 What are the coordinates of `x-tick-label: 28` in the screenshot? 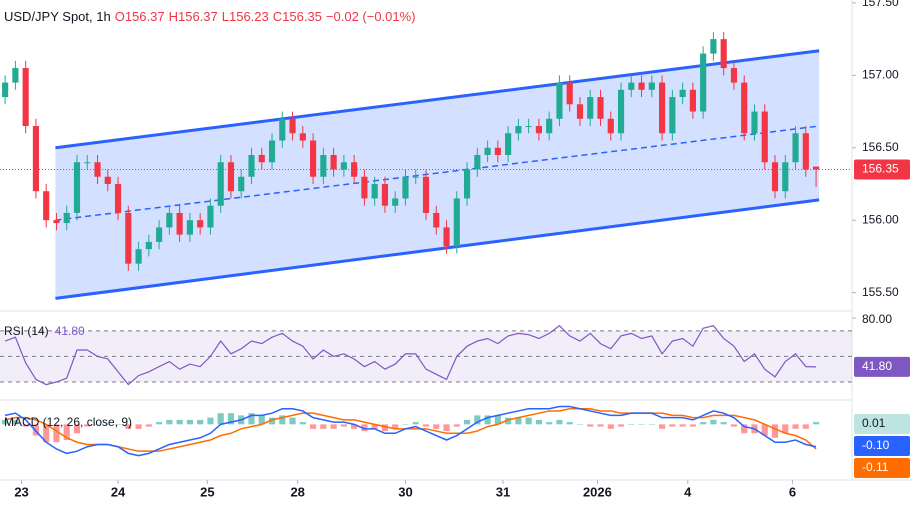 It's located at (297, 491).